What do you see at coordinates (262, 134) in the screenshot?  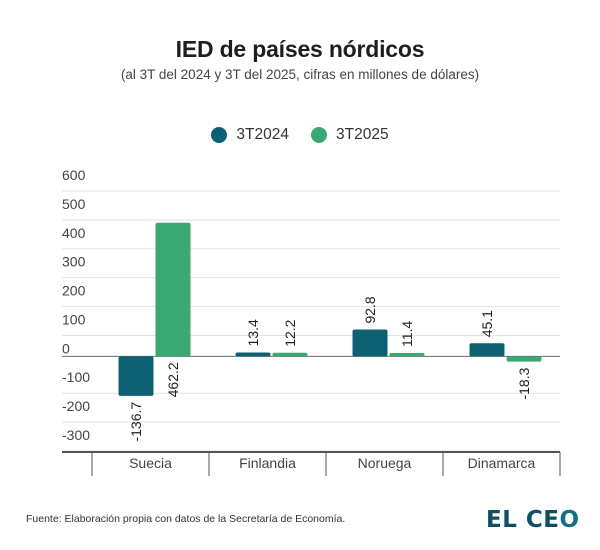 I see `legend-label-3t2024: 3T2024` at bounding box center [262, 134].